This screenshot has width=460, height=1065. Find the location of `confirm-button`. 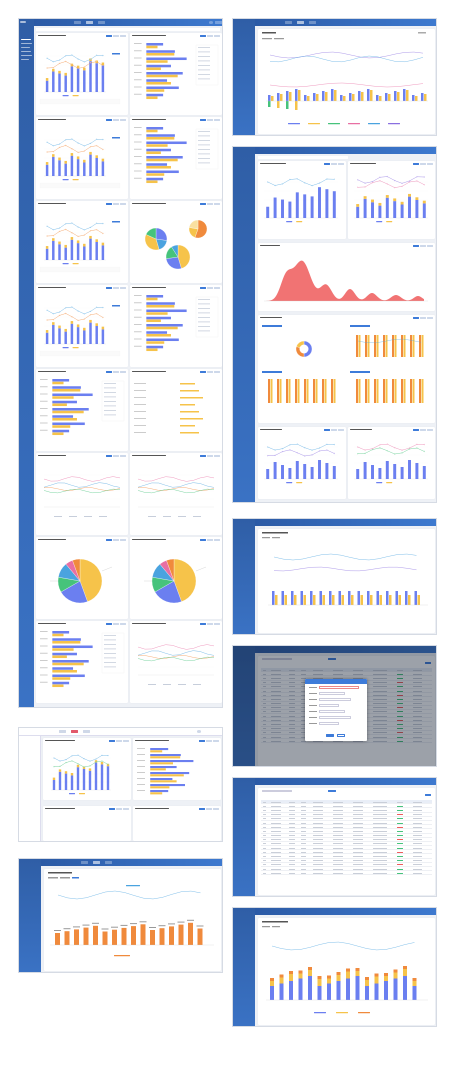

confirm-button is located at coordinates (330, 735).